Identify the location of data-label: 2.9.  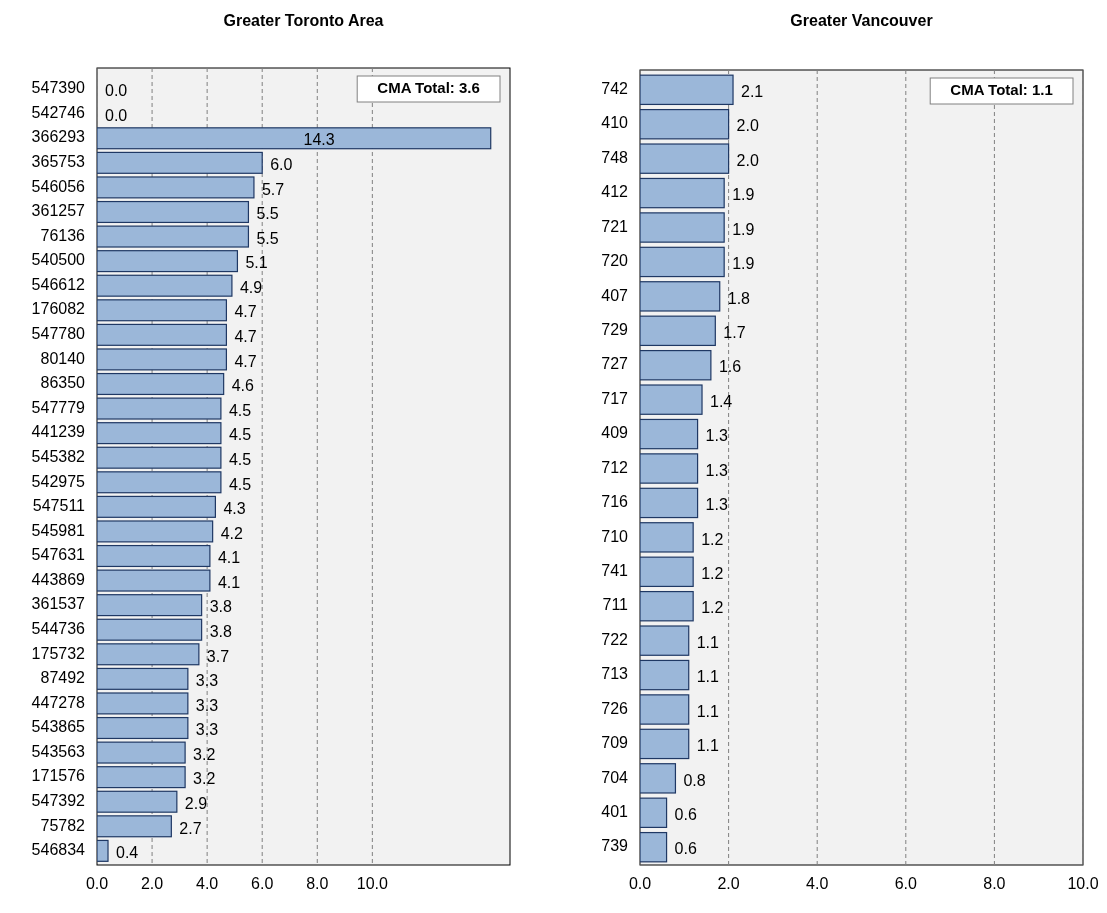
(196, 803).